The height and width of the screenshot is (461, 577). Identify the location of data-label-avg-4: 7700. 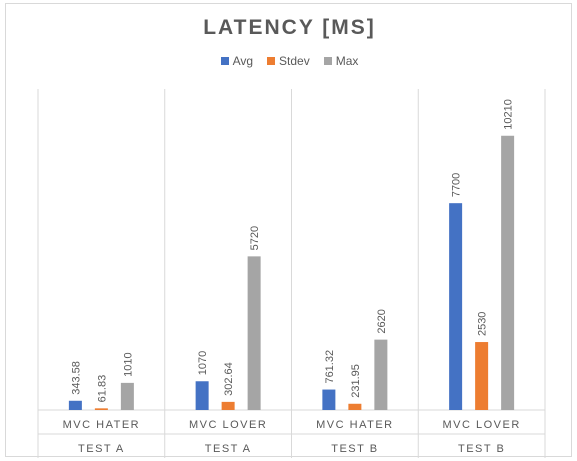
(457, 185).